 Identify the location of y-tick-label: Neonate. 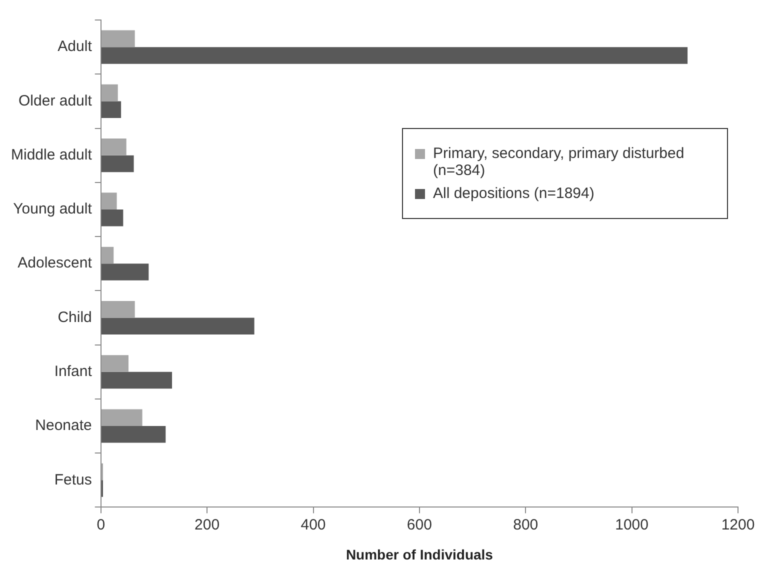
(63, 425).